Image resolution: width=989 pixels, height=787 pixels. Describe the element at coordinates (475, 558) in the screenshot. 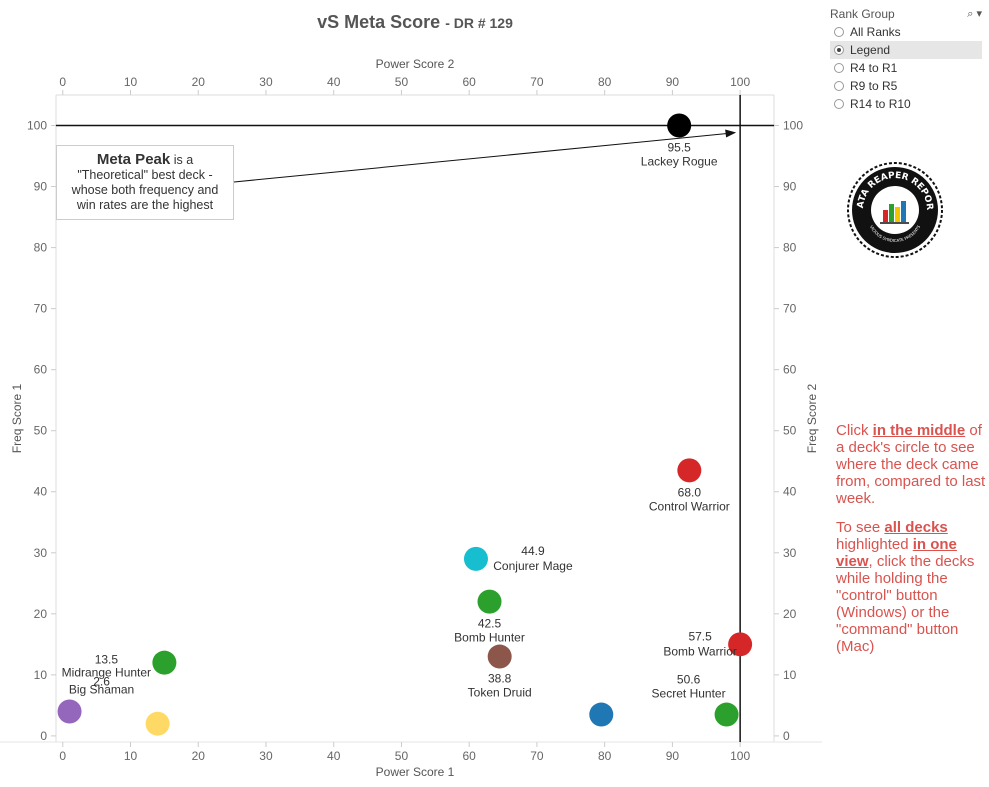

I see `deck-point-conjurer-mage` at that location.